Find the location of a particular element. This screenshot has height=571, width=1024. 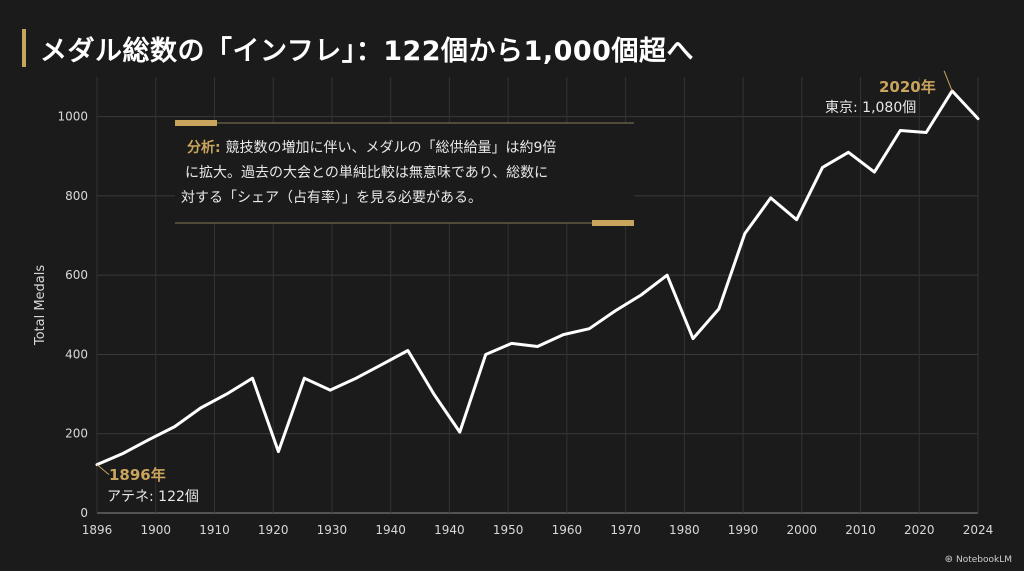

analysis-text: 競技数の増加に伴い、メダルの「総供給量」は約9倍 is located at coordinates (390, 148).